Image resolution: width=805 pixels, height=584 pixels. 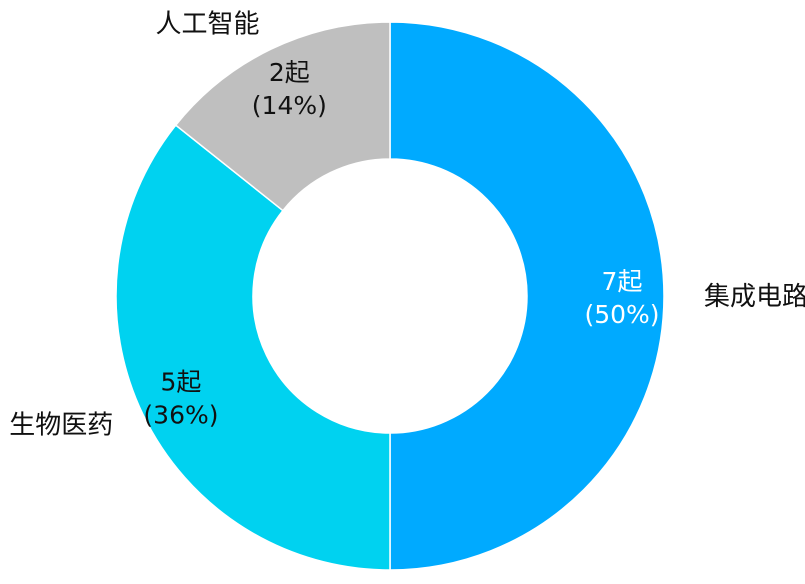 What do you see at coordinates (289, 89) in the screenshot?
I see `slice-3-data-label: 2起 (14%)` at bounding box center [289, 89].